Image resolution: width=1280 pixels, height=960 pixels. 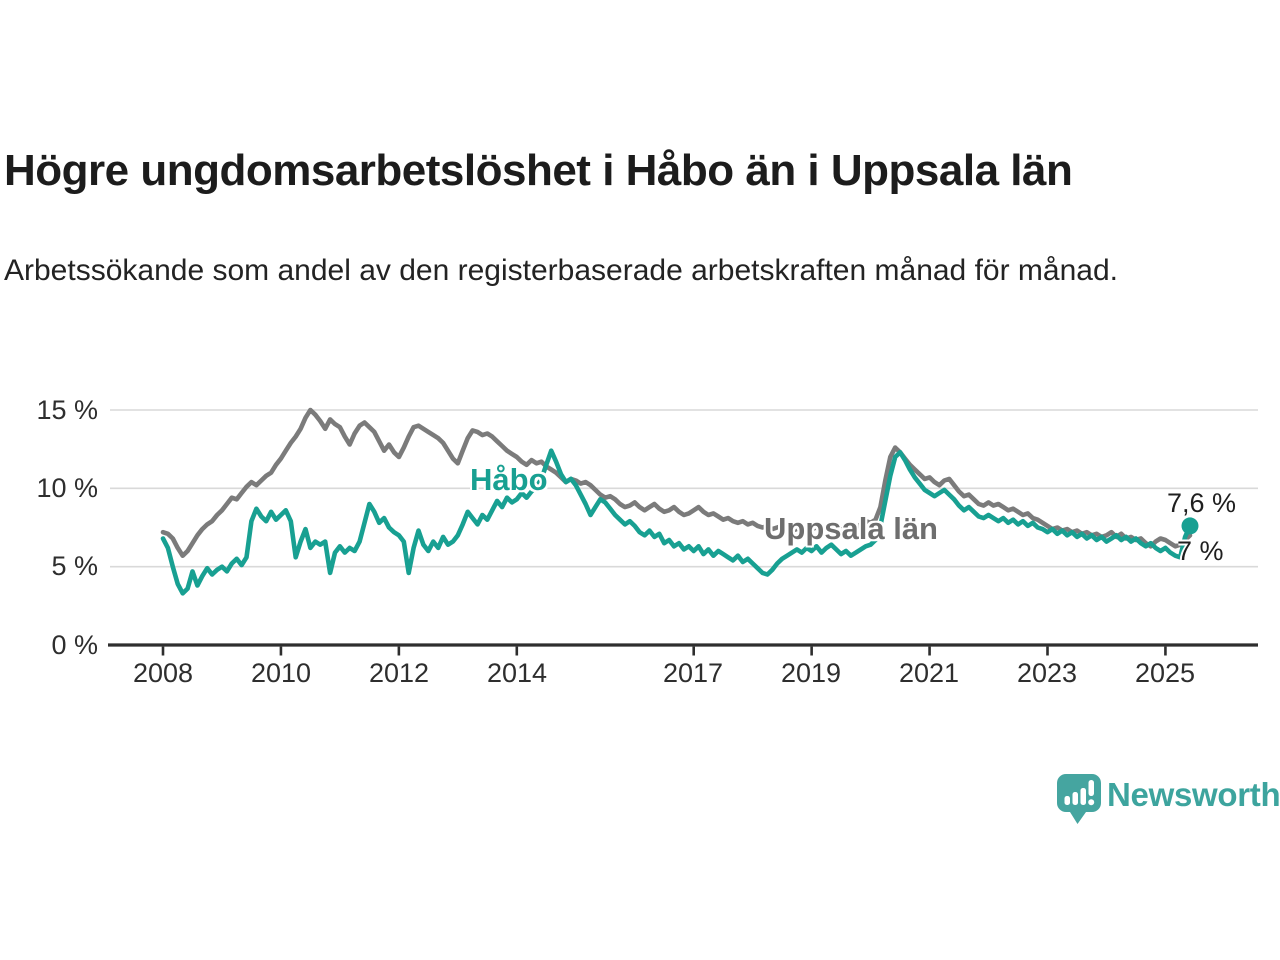 What do you see at coordinates (67, 410) in the screenshot?
I see `y-tick-15: 15 %` at bounding box center [67, 410].